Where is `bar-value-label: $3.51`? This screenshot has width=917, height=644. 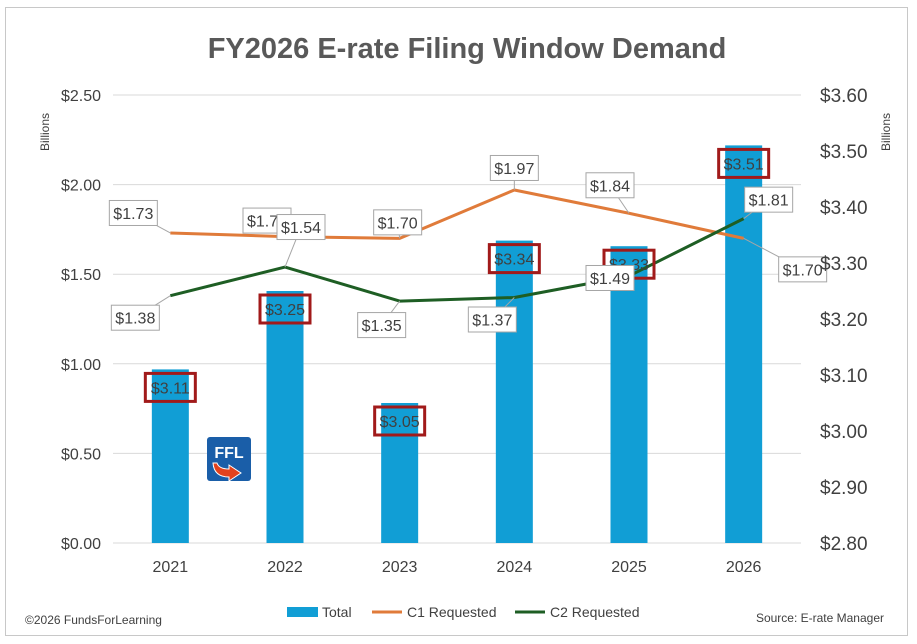 bar-value-label: $3.51 is located at coordinates (744, 164).